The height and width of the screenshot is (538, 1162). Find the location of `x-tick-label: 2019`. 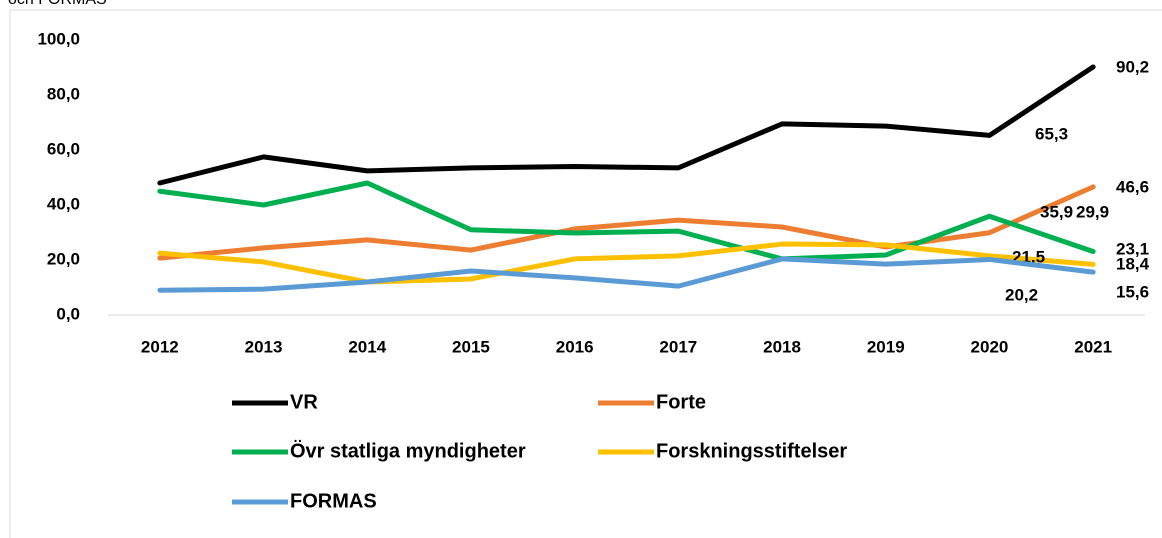

x-tick-label: 2019 is located at coordinates (886, 346).